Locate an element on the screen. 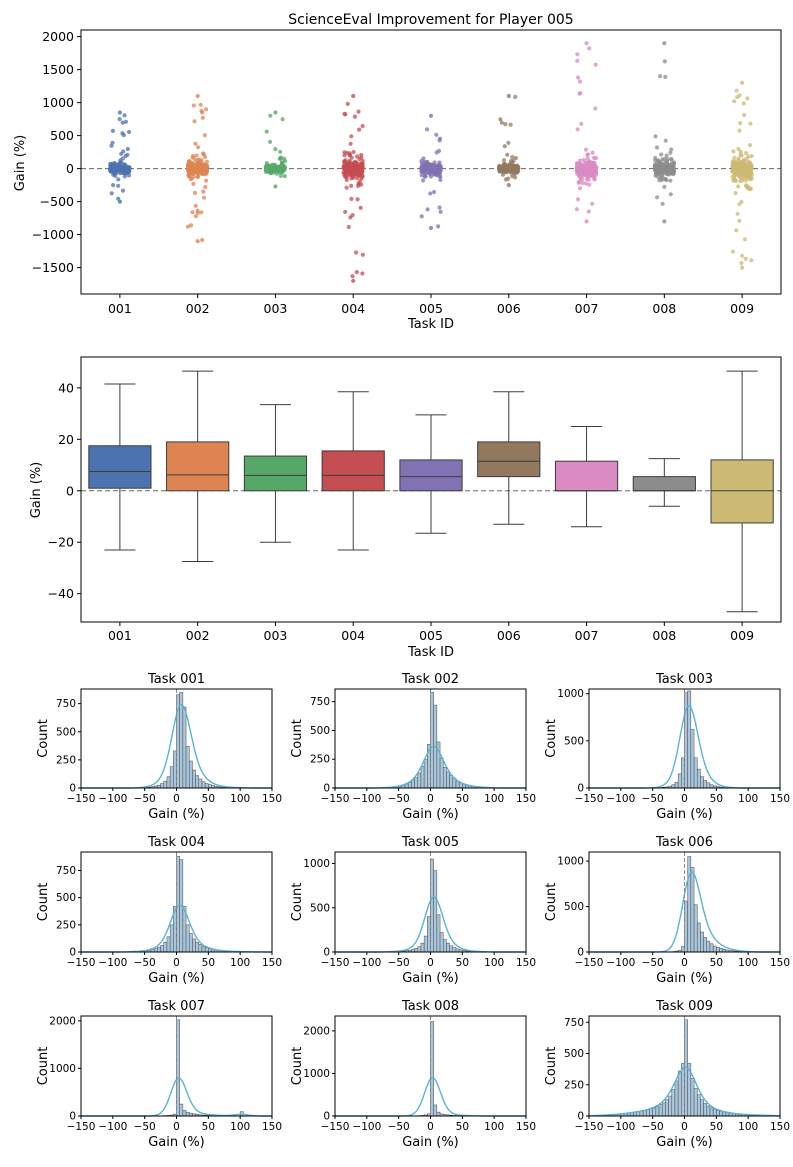 This screenshot has height=1167, width=793. y-tick-label: 2000 is located at coordinates (316, 1031).